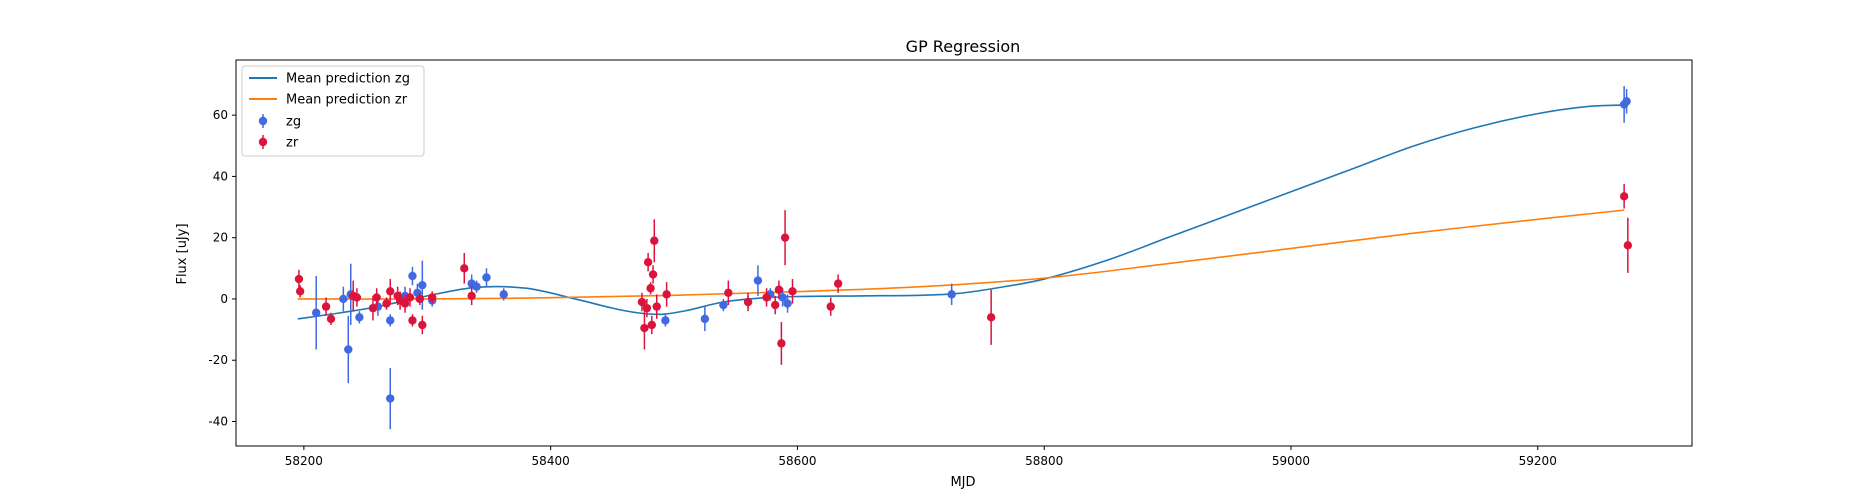 The image size is (1875, 500). What do you see at coordinates (220, 176) in the screenshot?
I see `y-tick-label: 40` at bounding box center [220, 176].